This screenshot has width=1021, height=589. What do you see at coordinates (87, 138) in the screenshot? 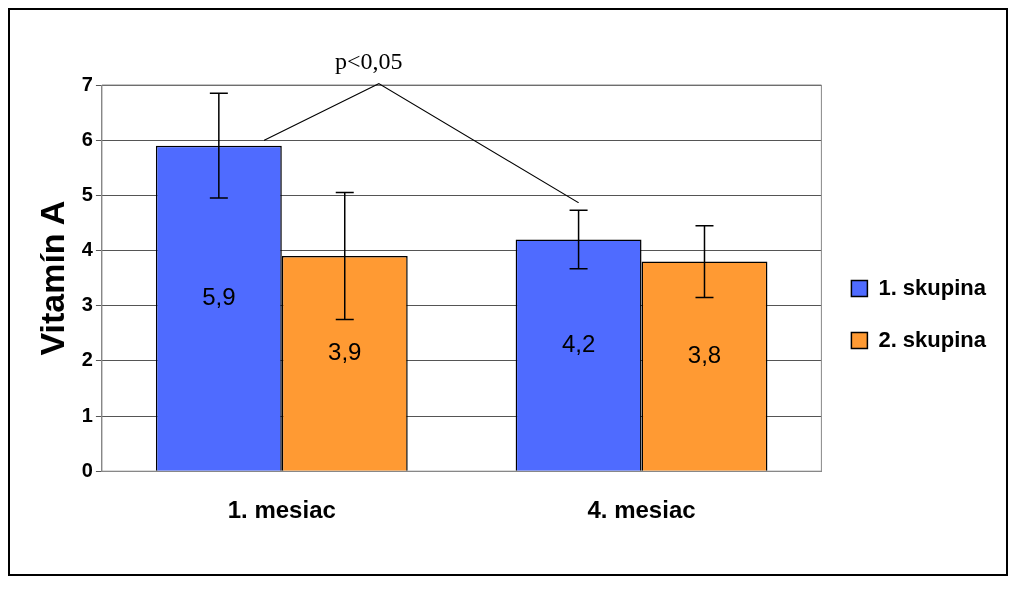
I see `y-tick-label: 6` at bounding box center [87, 138].